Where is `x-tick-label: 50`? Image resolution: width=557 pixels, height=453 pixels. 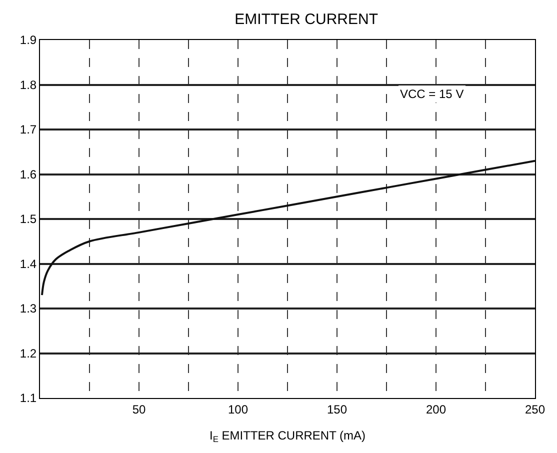
x-tick-label: 50 is located at coordinates (139, 409).